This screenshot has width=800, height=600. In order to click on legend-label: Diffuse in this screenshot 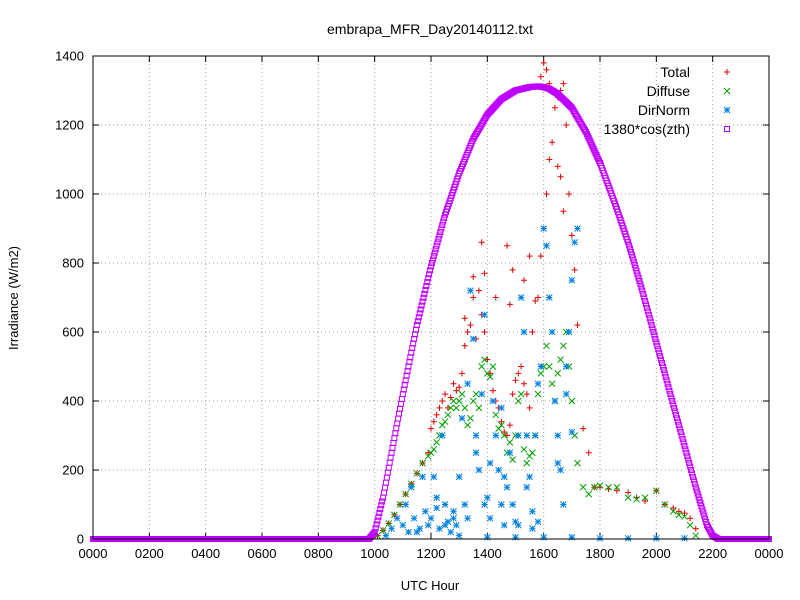, I will do `click(669, 91)`.